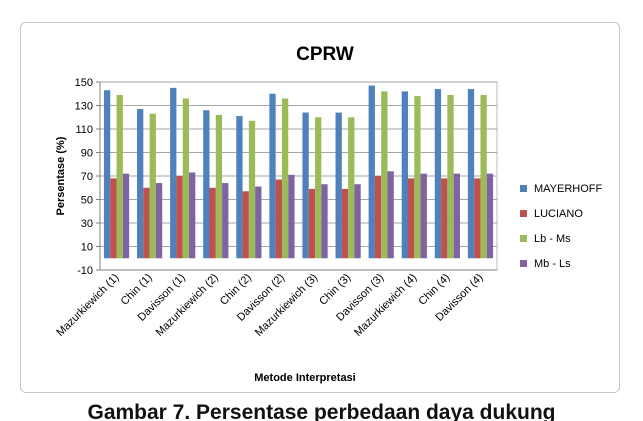 This screenshot has height=421, width=643. What do you see at coordinates (187, 305) in the screenshot?
I see `x-tick-label: Mazurkiewich (2)` at bounding box center [187, 305].